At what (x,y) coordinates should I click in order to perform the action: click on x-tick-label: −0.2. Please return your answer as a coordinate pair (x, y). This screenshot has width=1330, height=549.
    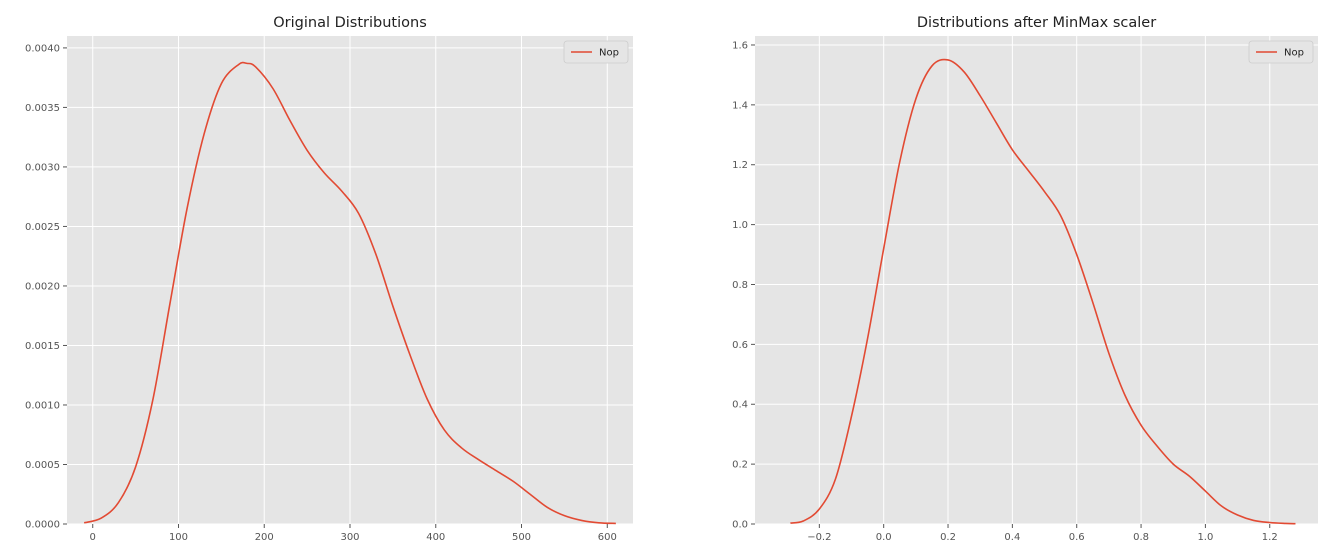
    Looking at the image, I should click on (819, 537).